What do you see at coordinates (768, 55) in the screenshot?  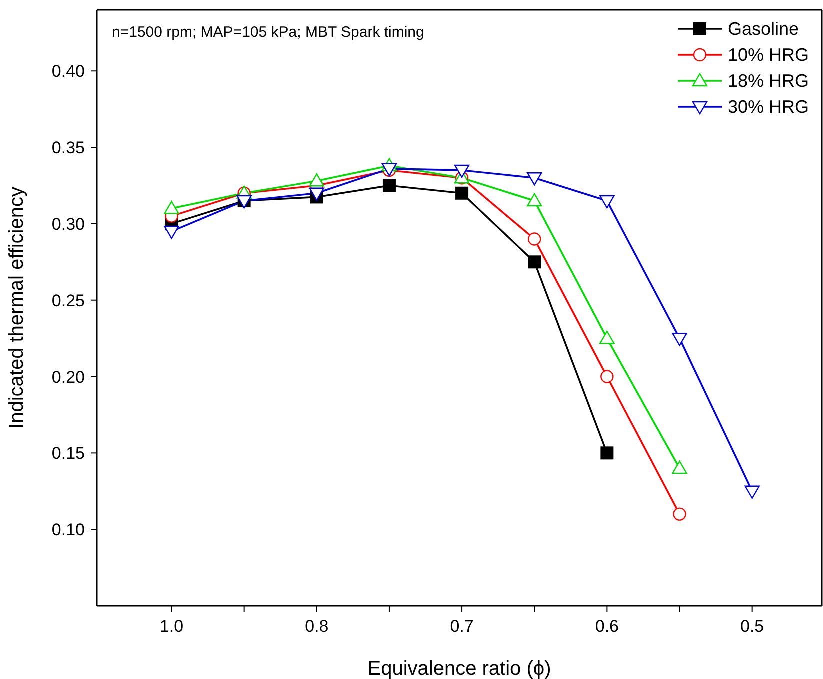 I see `legend-label: 10% HRG` at bounding box center [768, 55].